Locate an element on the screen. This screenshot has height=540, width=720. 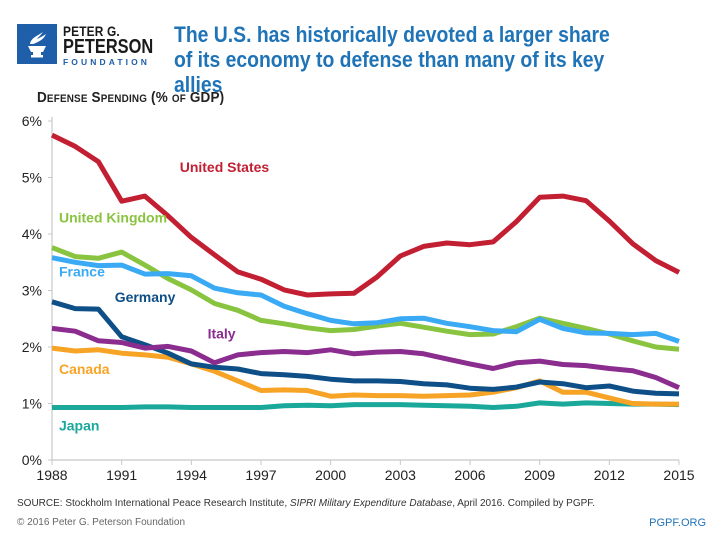
y-tick-label: 3% is located at coordinates (32, 291).